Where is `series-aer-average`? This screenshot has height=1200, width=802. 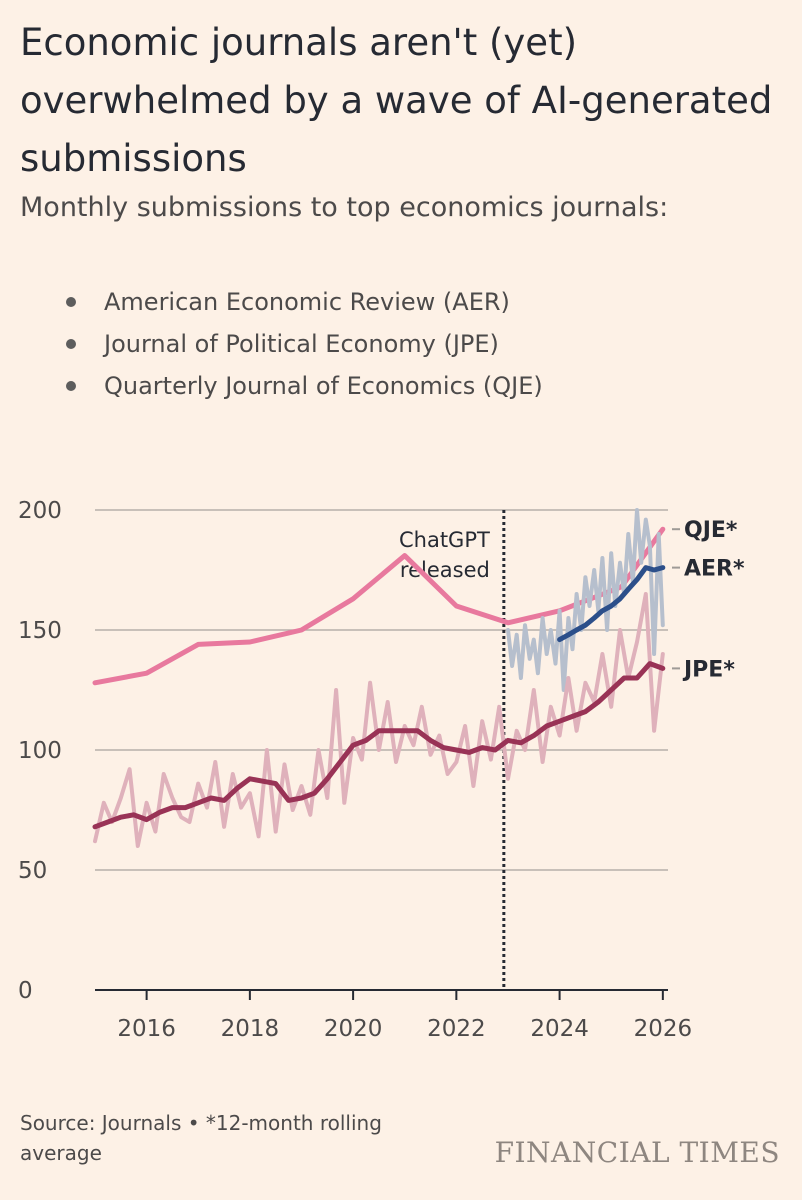 series-aer-average is located at coordinates (611, 604).